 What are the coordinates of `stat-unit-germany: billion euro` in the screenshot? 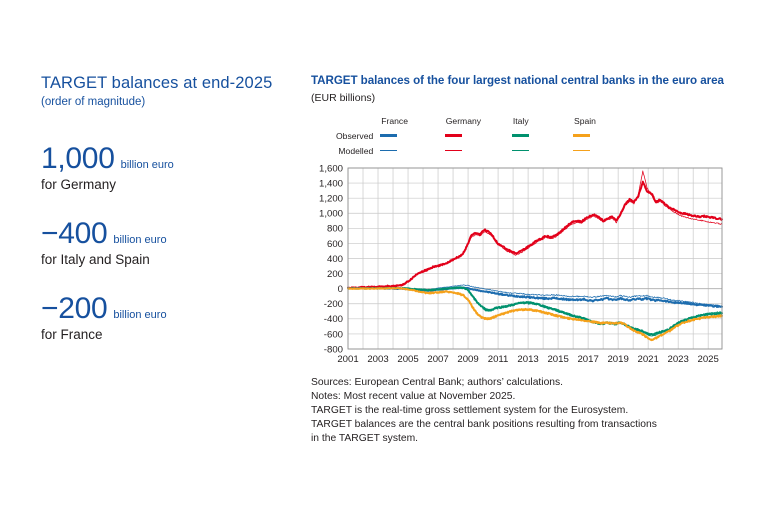 It's located at (147, 164).